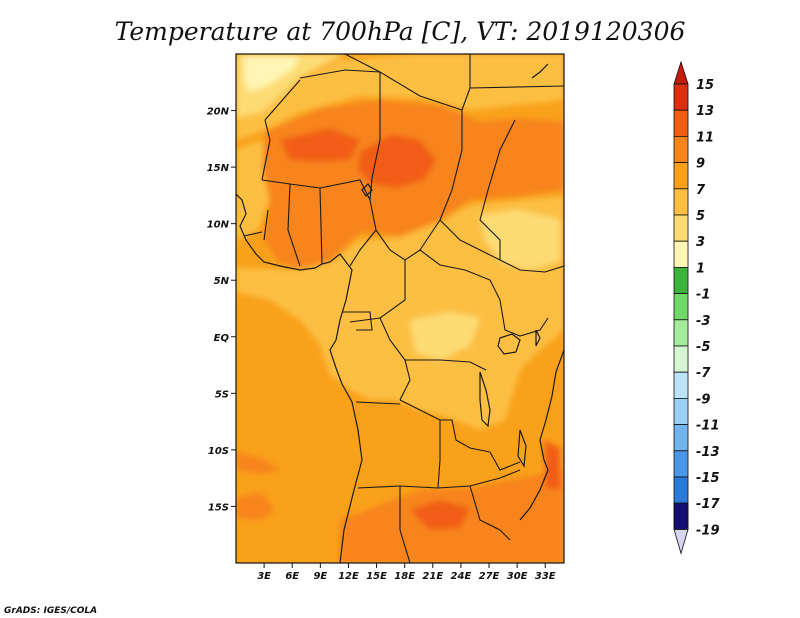  What do you see at coordinates (708, 426) in the screenshot?
I see `colorbar-label: -11` at bounding box center [708, 426].